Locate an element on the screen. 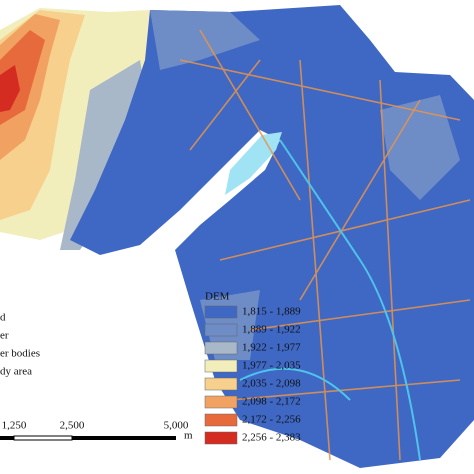 The image size is (474, 474). legend-label: 1,889 - 1,922 is located at coordinates (271, 330).